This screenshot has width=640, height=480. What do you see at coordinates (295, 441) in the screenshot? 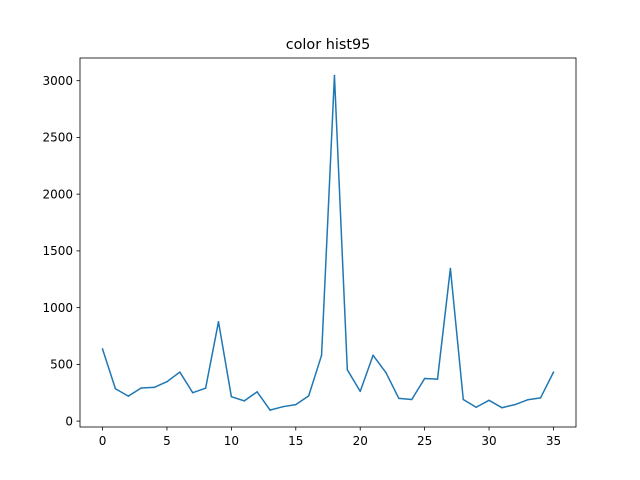
I see `x-tick-label: 15` at bounding box center [295, 441].